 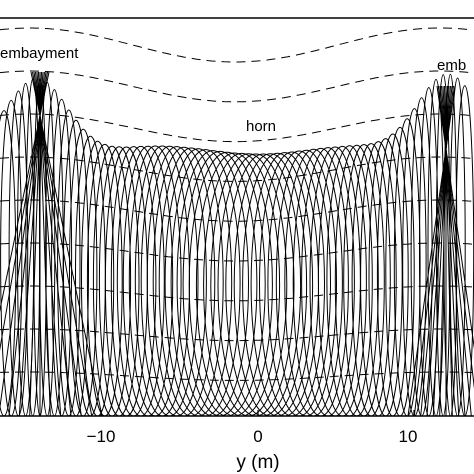 I want to click on x-tick-label: 10, so click(x=408, y=436).